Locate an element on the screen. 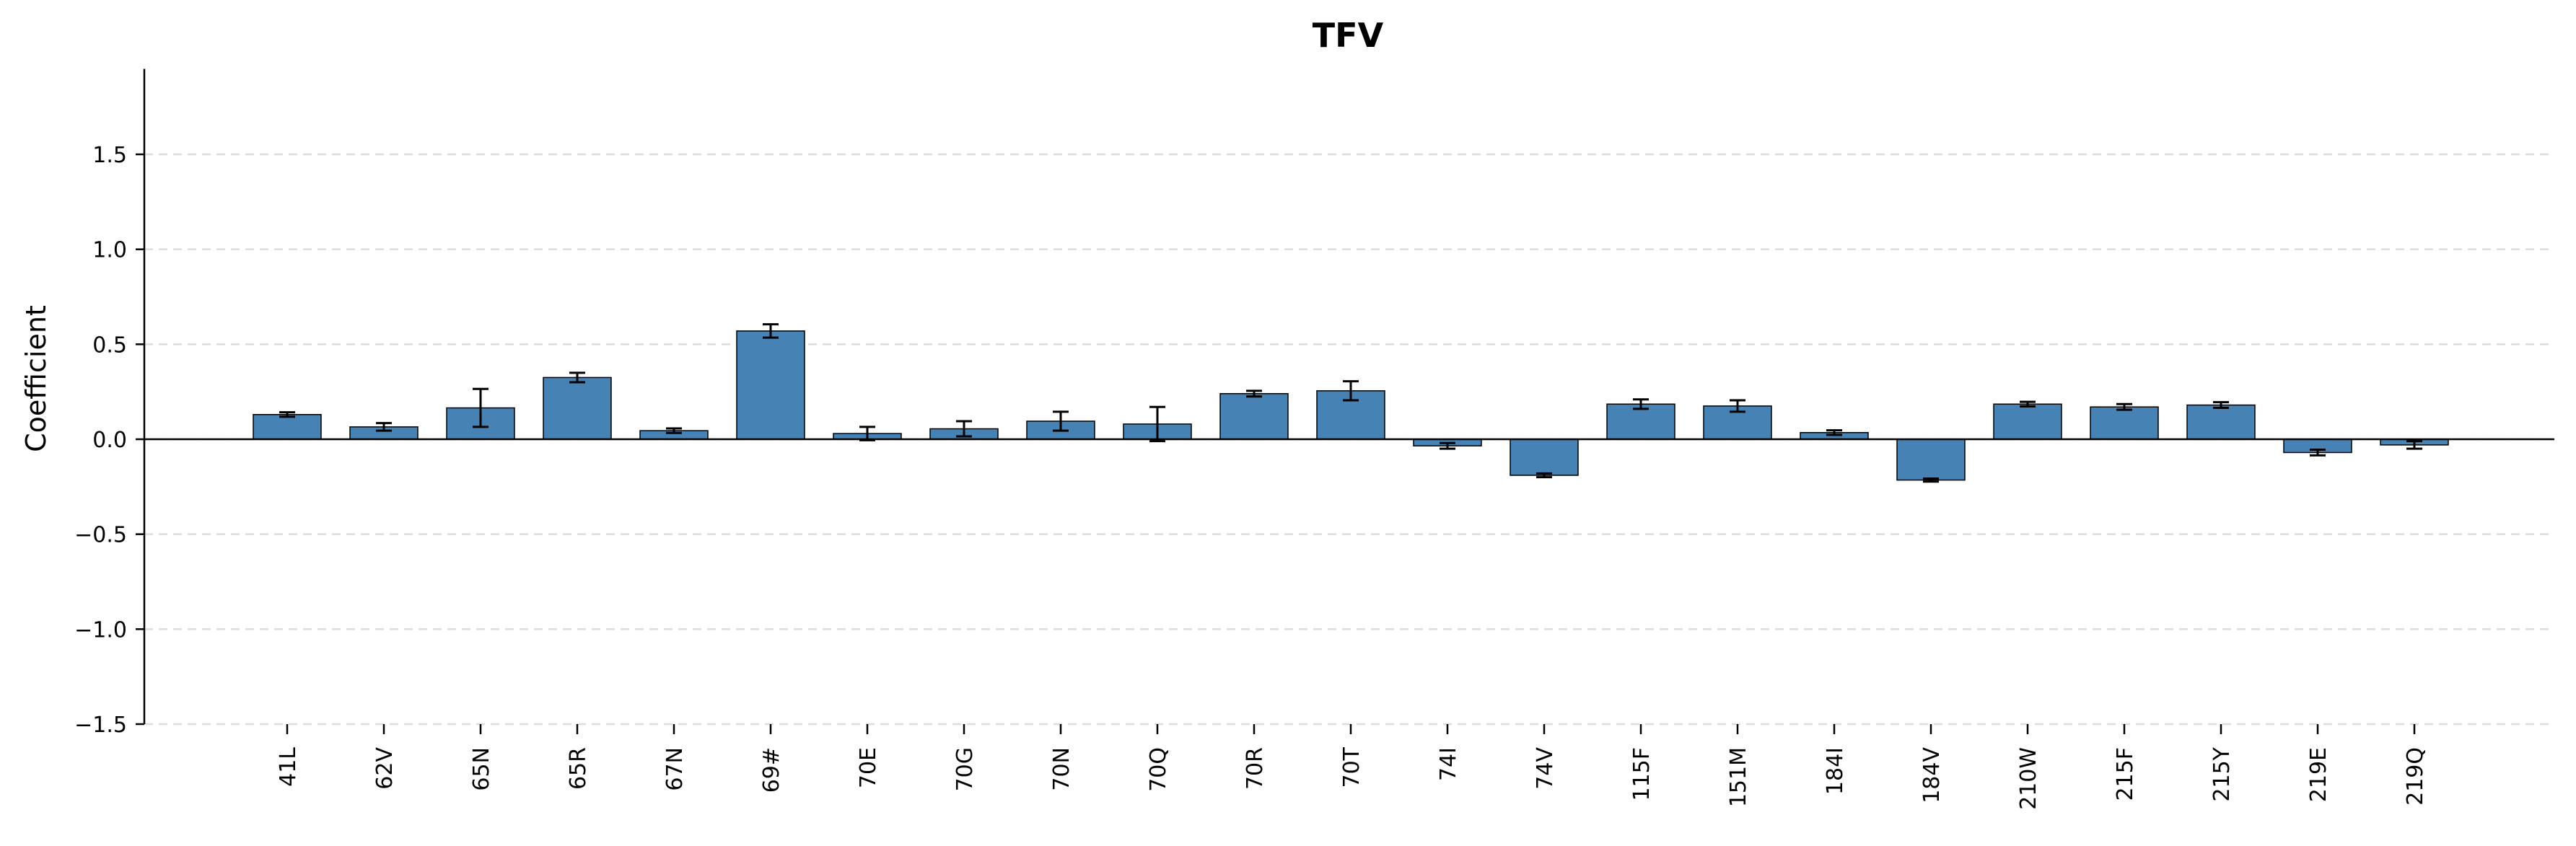 The image size is (2576, 846). error-bar-151M is located at coordinates (1737, 406).